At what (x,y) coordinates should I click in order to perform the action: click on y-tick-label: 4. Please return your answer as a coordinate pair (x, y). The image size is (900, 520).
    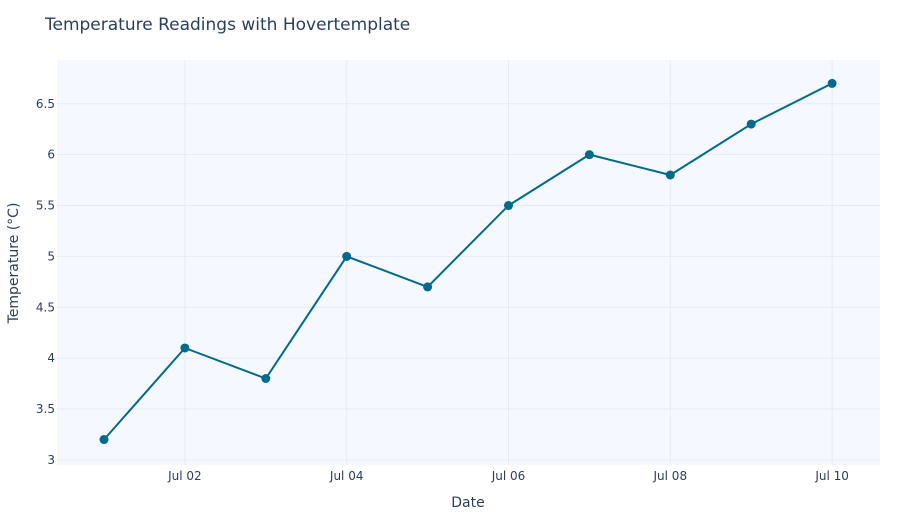
    Looking at the image, I should click on (51, 358).